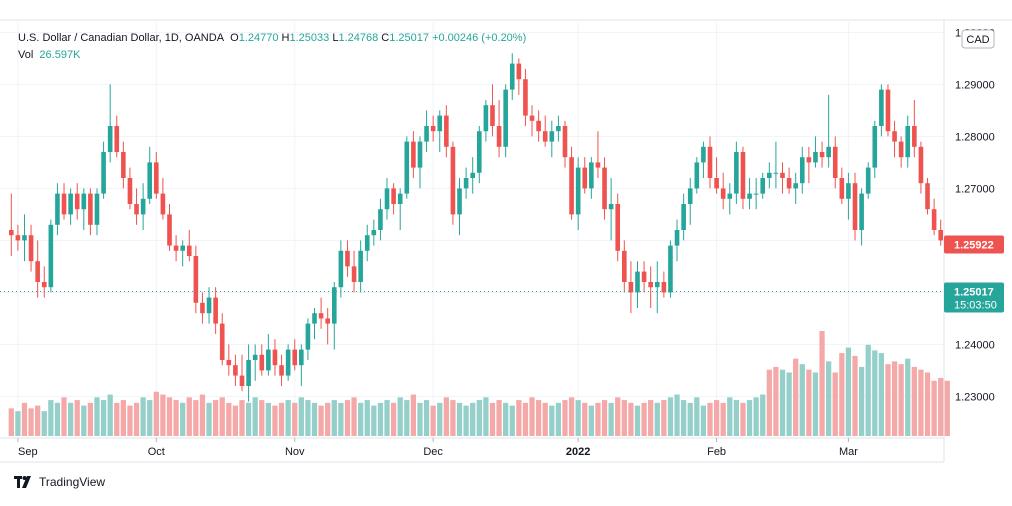 The width and height of the screenshot is (1012, 506). What do you see at coordinates (59, 482) in the screenshot?
I see `tradingview-brand: TradingView` at bounding box center [59, 482].